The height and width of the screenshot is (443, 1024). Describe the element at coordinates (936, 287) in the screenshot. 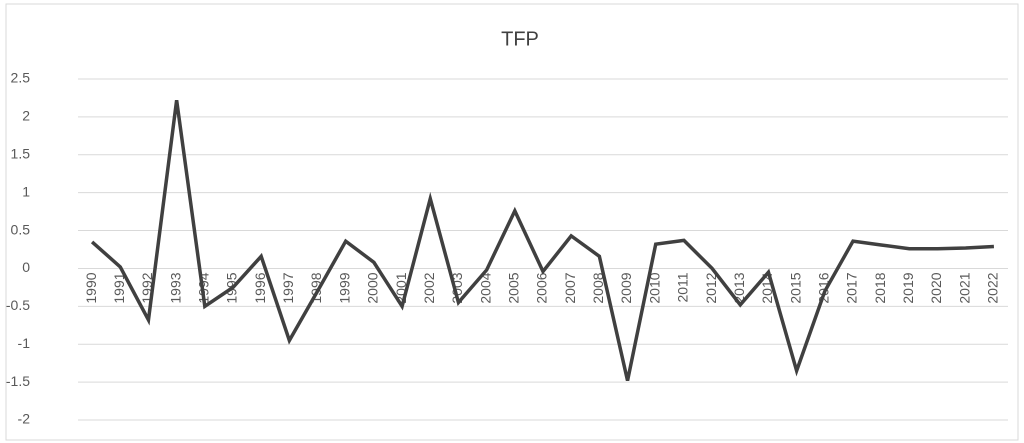

I see `x-tick-label: 2020` at that location.